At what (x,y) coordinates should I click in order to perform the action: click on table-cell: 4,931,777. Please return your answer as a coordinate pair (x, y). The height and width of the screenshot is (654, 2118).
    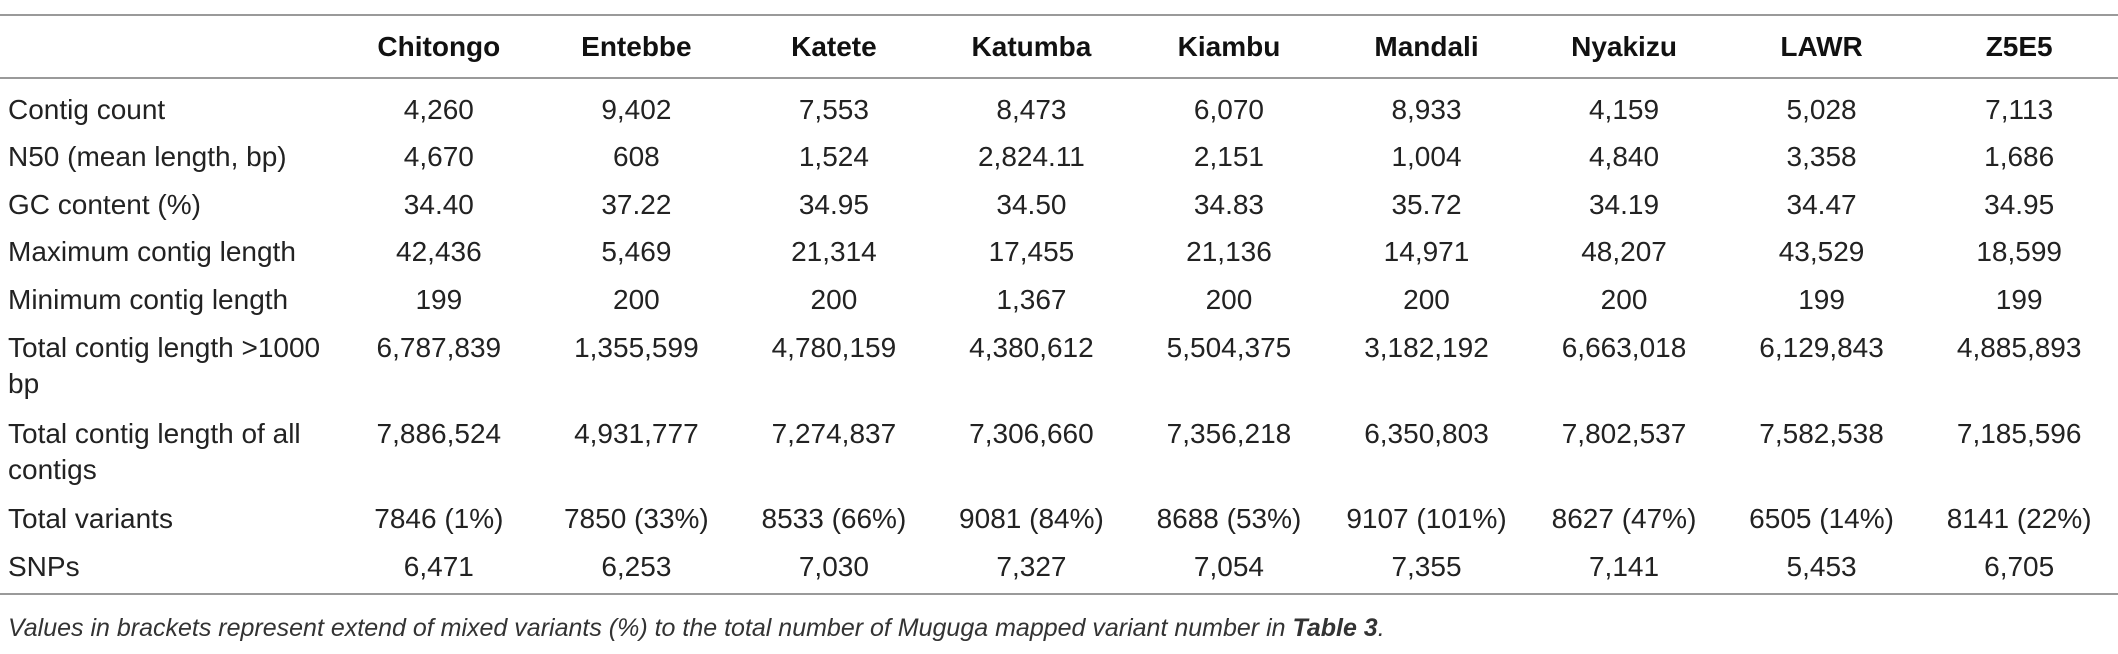
    Looking at the image, I should click on (636, 433).